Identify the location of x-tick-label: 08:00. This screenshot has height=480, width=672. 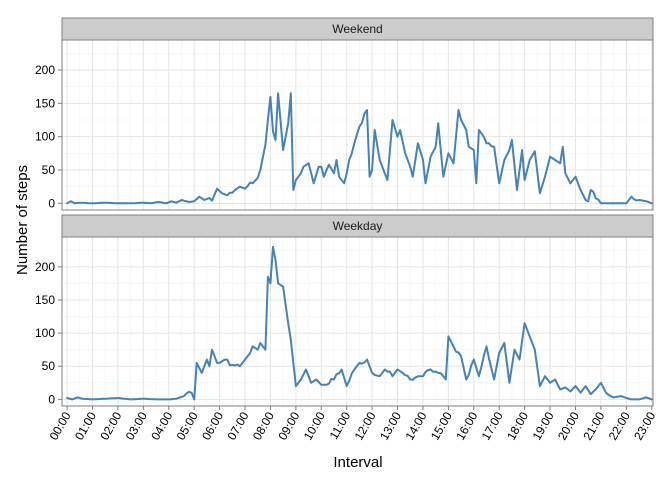
(263, 425).